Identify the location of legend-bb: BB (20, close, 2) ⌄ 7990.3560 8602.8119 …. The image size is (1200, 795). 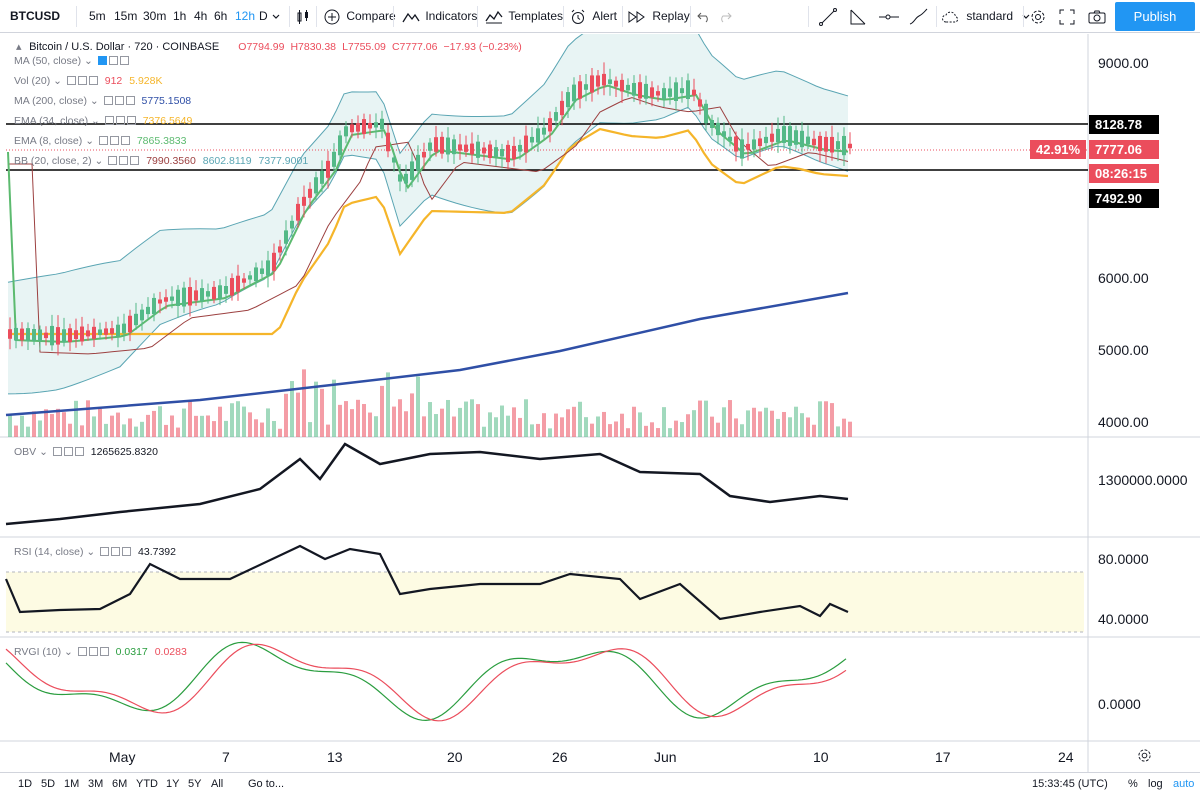
(161, 161).